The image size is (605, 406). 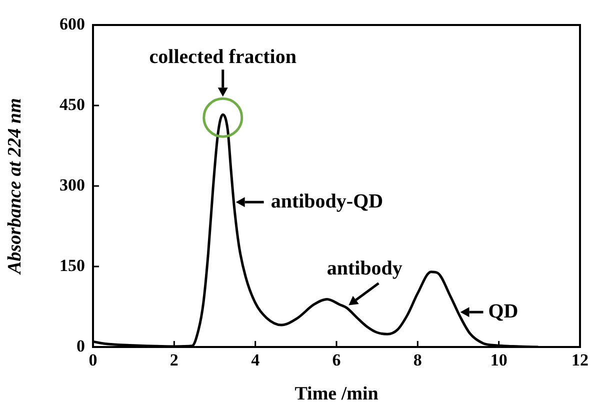 I want to click on y-tick-label: 450, so click(x=72, y=104).